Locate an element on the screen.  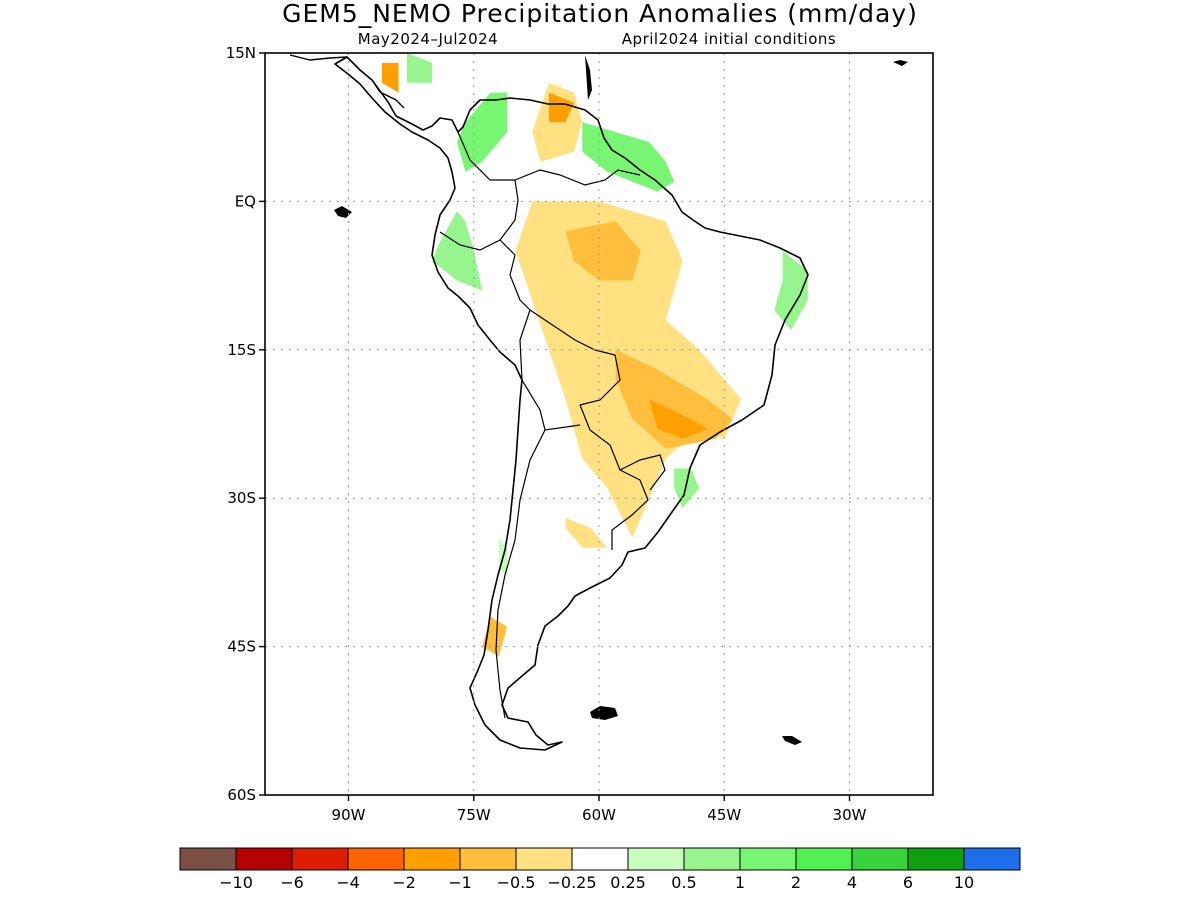
lat-tick-label: 45S is located at coordinates (241, 647).